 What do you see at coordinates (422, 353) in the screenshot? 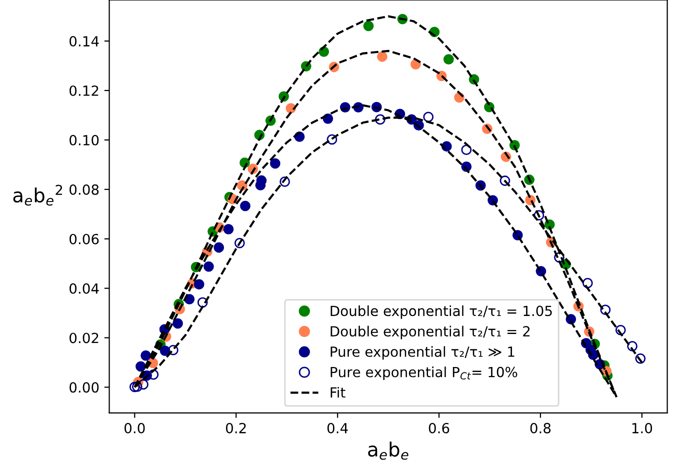
I see `legend-label: Pure exponential τ₂/τ₁ ≫ 1` at bounding box center [422, 353].